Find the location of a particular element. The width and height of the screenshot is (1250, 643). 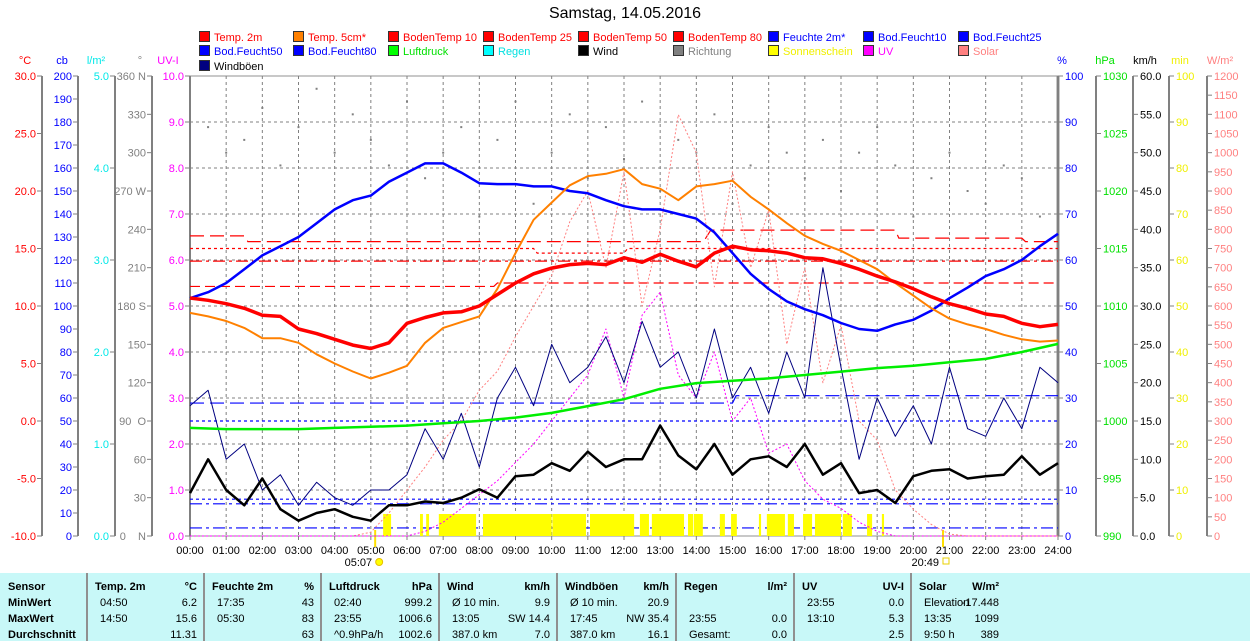

row-label: MaxWert is located at coordinates (31, 619).